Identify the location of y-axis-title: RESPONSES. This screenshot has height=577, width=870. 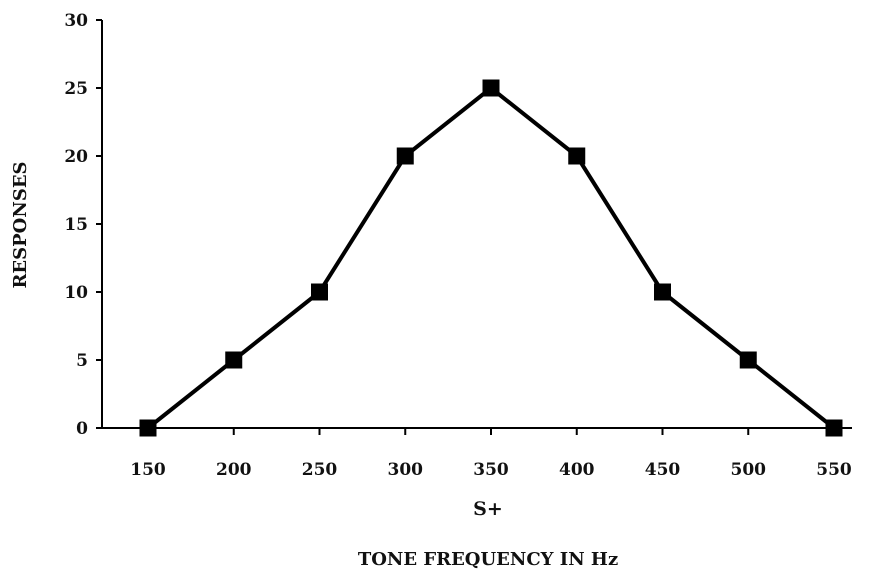
(20, 224).